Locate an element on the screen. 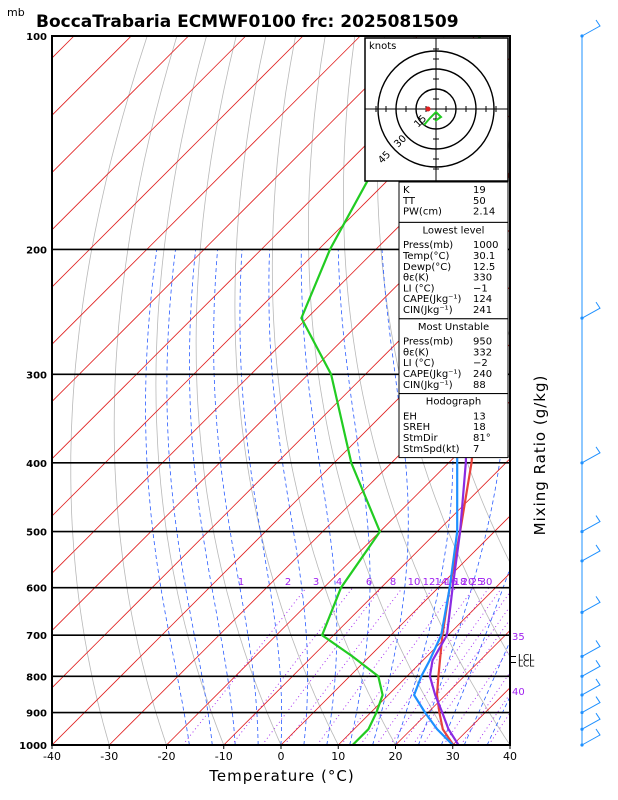 This screenshot has width=618, height=800. pressure-tick-label: 400 is located at coordinates (36, 464).